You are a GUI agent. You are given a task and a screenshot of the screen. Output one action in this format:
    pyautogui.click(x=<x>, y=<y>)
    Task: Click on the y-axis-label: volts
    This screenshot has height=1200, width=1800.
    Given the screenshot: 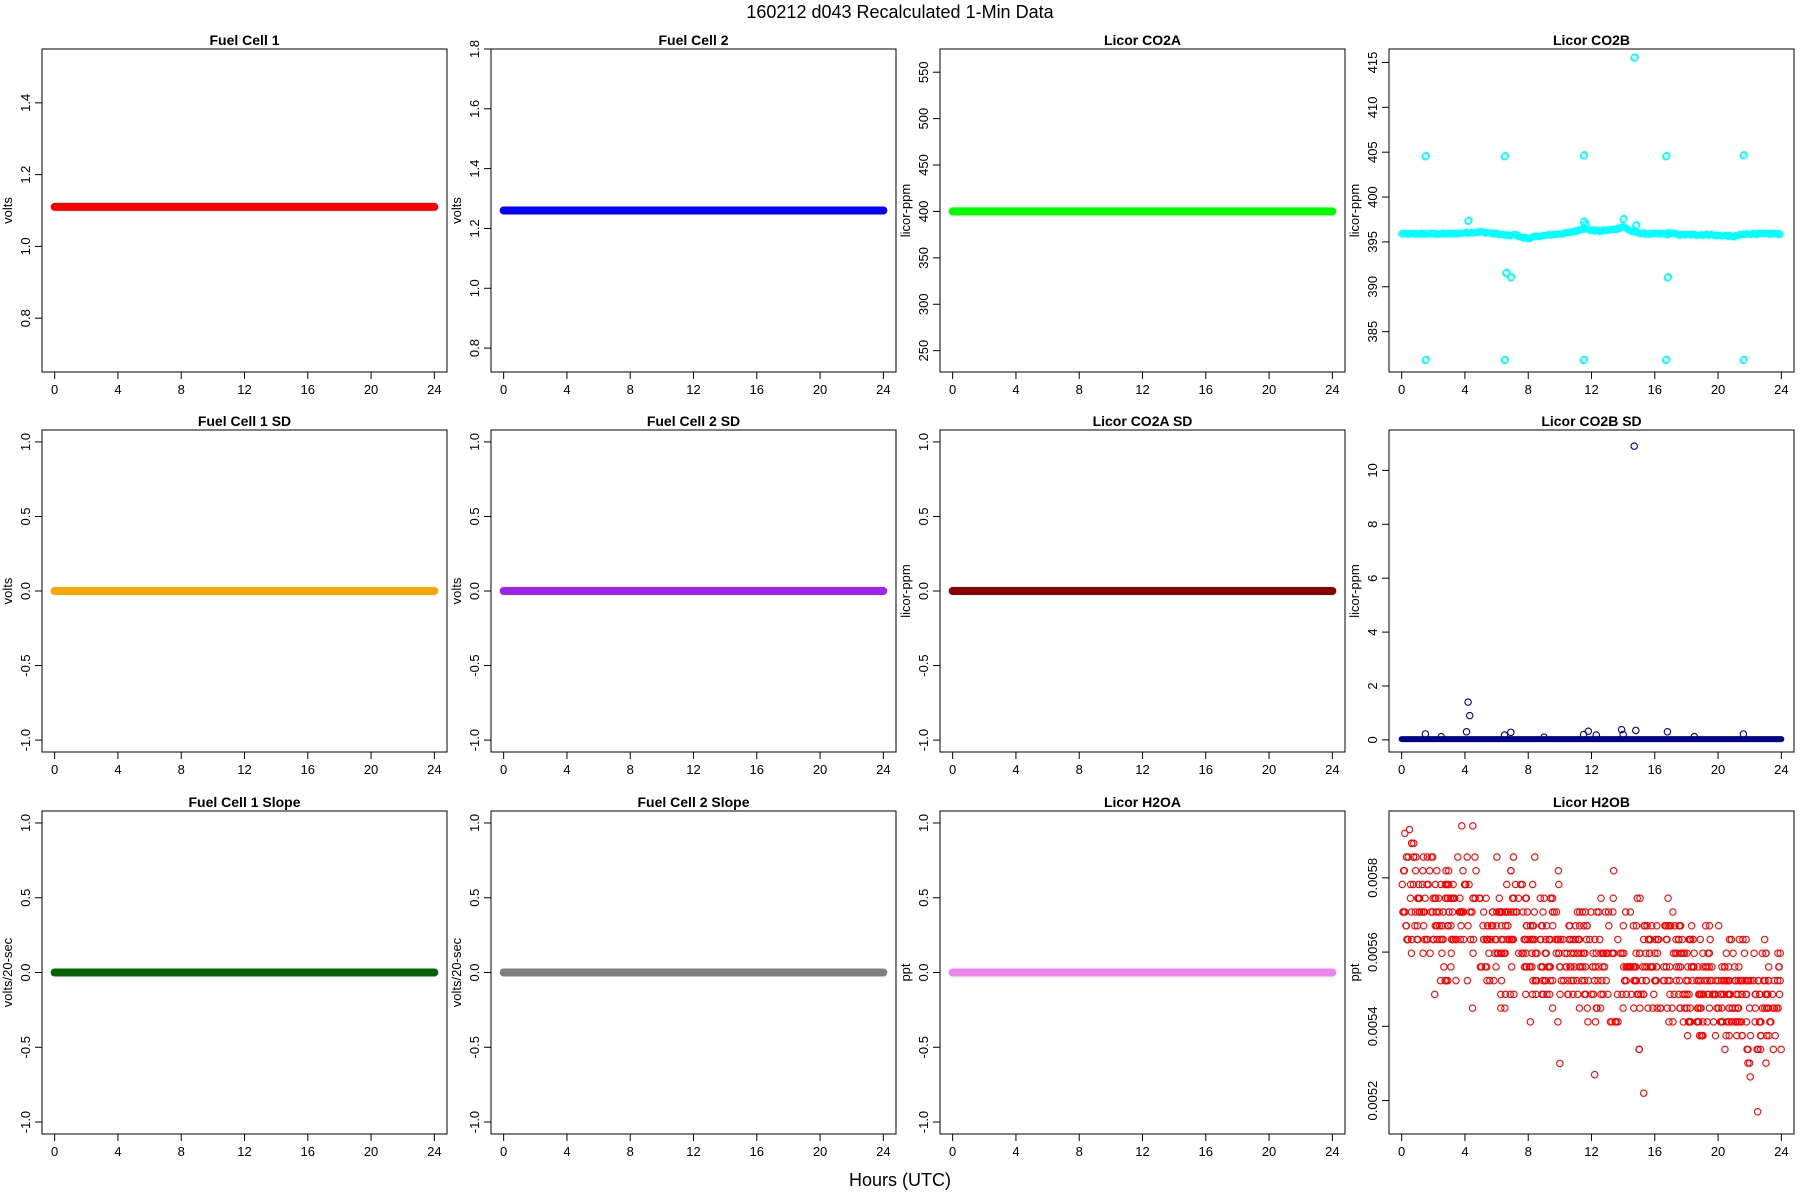 What is the action you would take?
    pyautogui.click(x=456, y=590)
    